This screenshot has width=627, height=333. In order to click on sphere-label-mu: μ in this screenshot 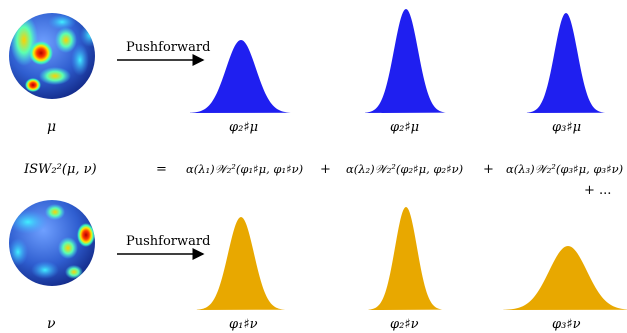, I will do `click(51, 127)`.